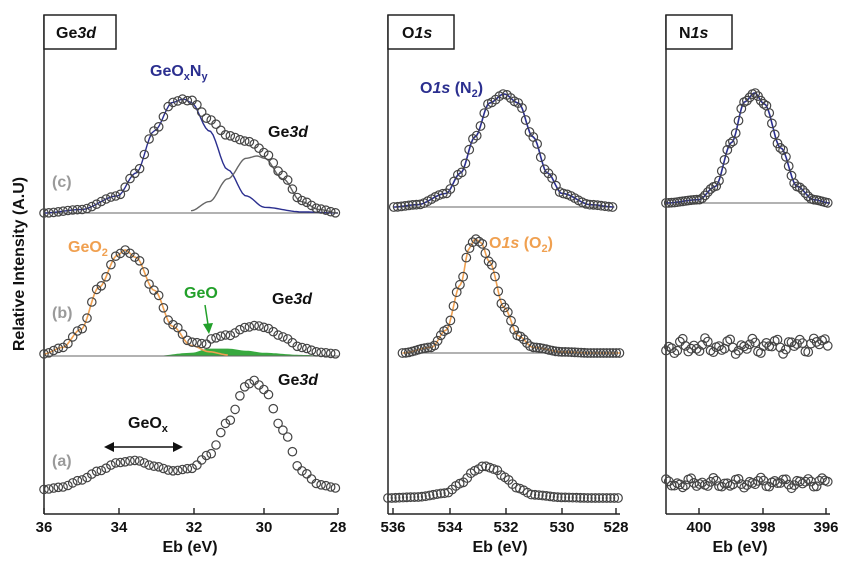  Describe the element at coordinates (62, 182) in the screenshot. I see `label-c: (c)` at that location.